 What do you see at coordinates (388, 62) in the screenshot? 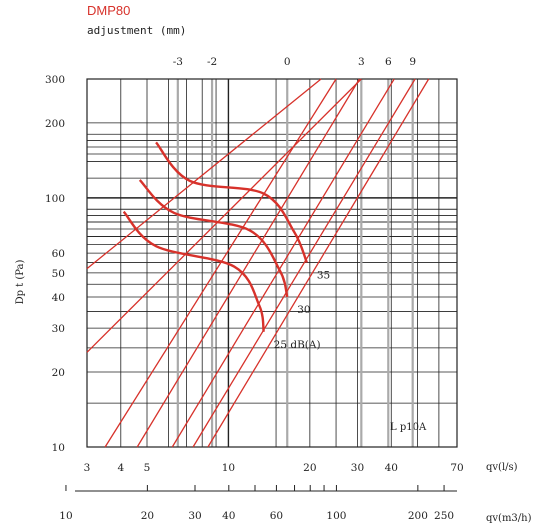
I see `adjustment-tick-label: 6` at bounding box center [388, 62].